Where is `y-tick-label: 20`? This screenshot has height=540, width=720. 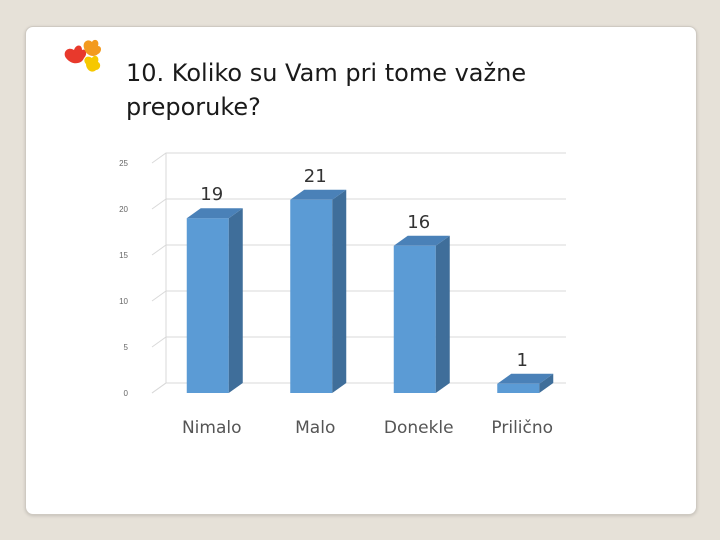 y-tick-label: 20 is located at coordinates (123, 209).